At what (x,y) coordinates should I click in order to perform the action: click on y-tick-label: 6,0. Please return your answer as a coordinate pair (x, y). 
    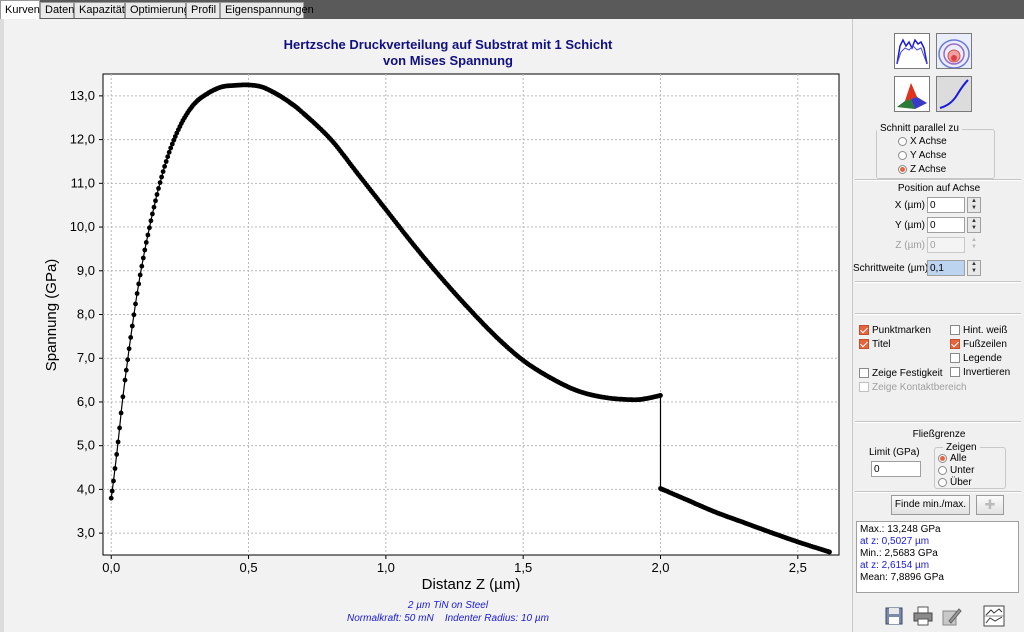
    Looking at the image, I should click on (86, 401).